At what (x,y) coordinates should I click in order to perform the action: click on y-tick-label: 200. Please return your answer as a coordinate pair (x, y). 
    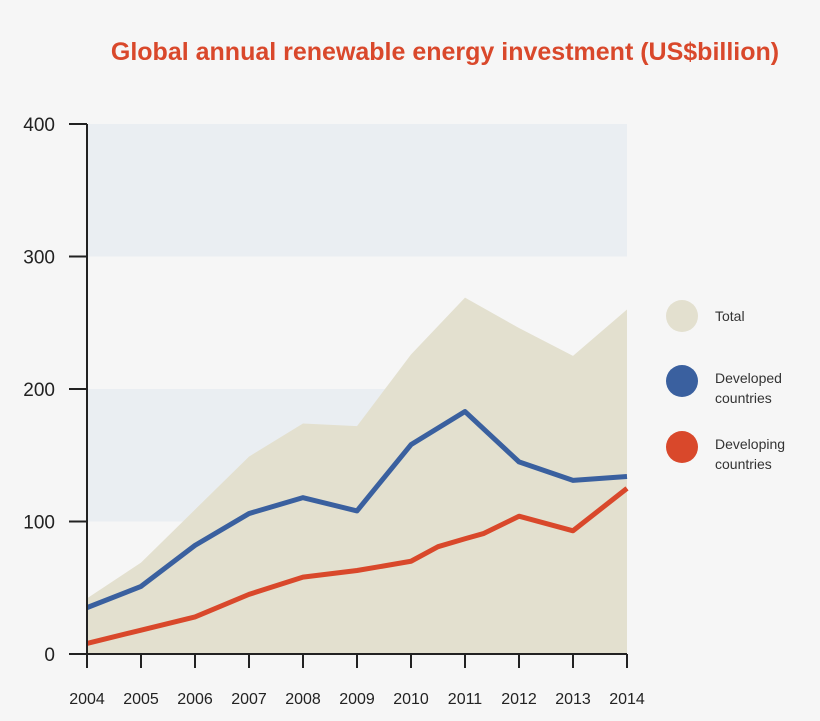
    Looking at the image, I should click on (39, 390).